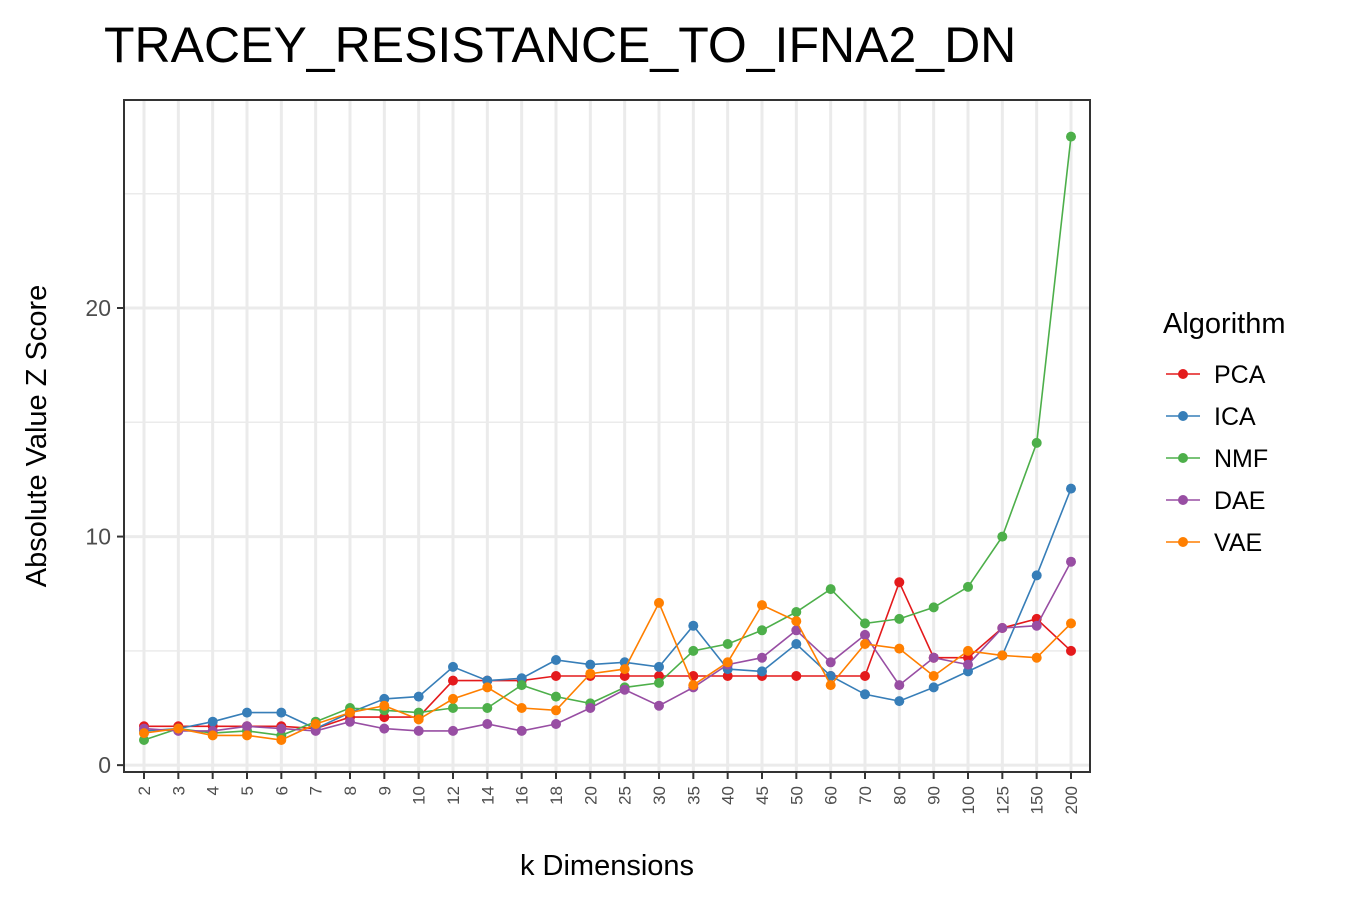  Describe the element at coordinates (1002, 800) in the screenshot. I see `x-tick-label: 125` at that location.